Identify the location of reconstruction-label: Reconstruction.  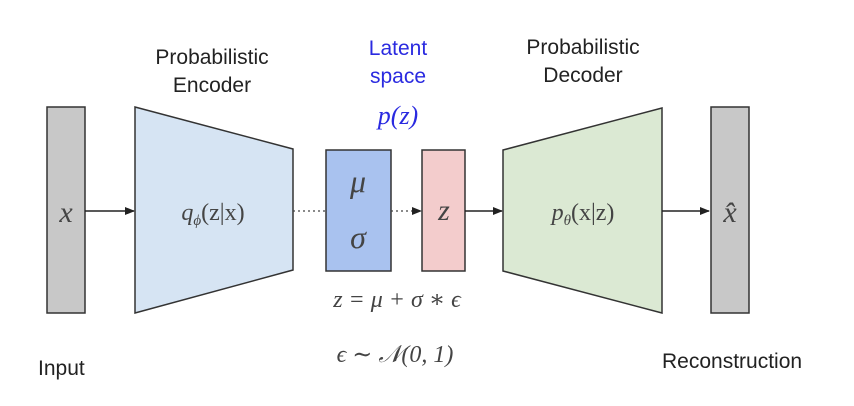
(732, 361).